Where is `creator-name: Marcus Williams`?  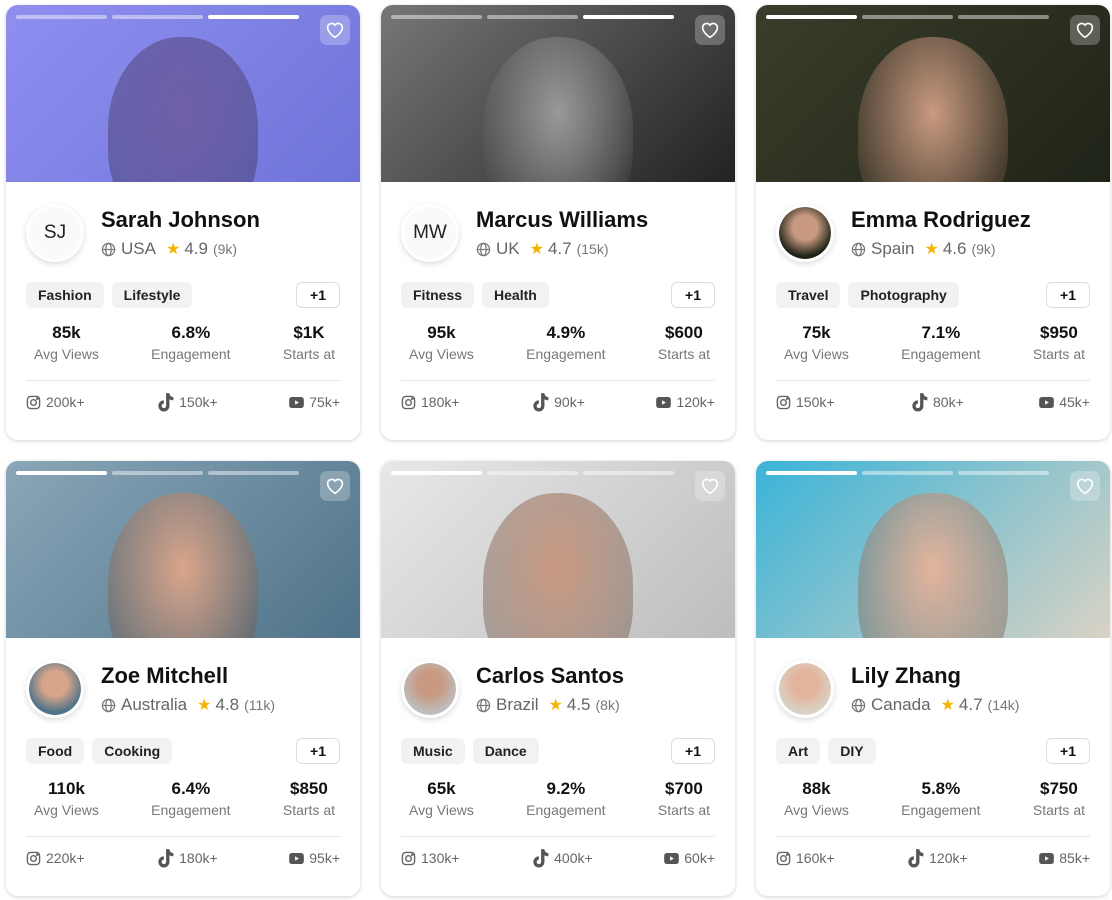 creator-name: Marcus Williams is located at coordinates (562, 219).